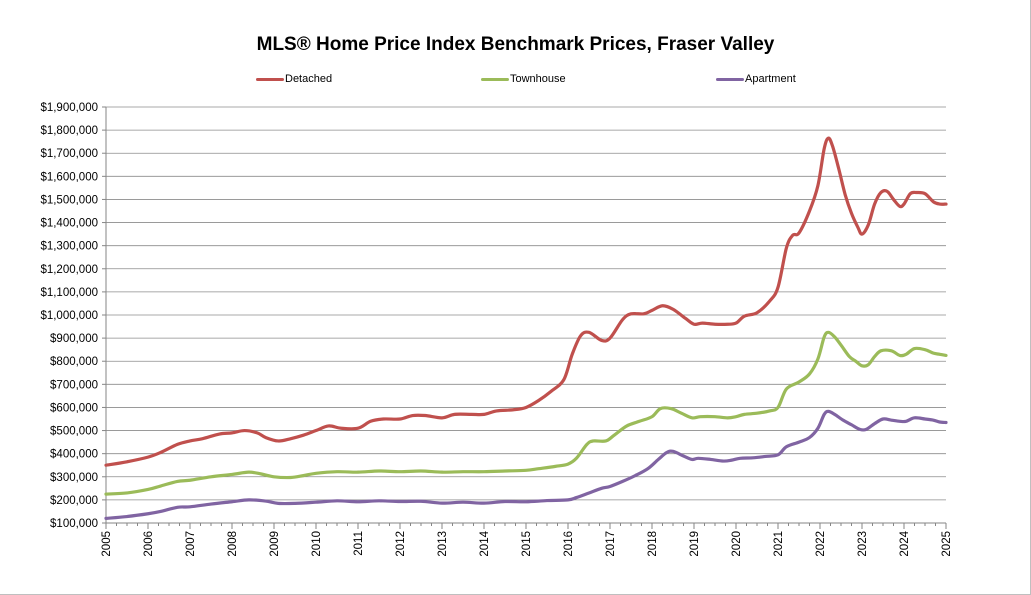 The width and height of the screenshot is (1031, 595). I want to click on x-tick-label: 2024, so click(905, 543).